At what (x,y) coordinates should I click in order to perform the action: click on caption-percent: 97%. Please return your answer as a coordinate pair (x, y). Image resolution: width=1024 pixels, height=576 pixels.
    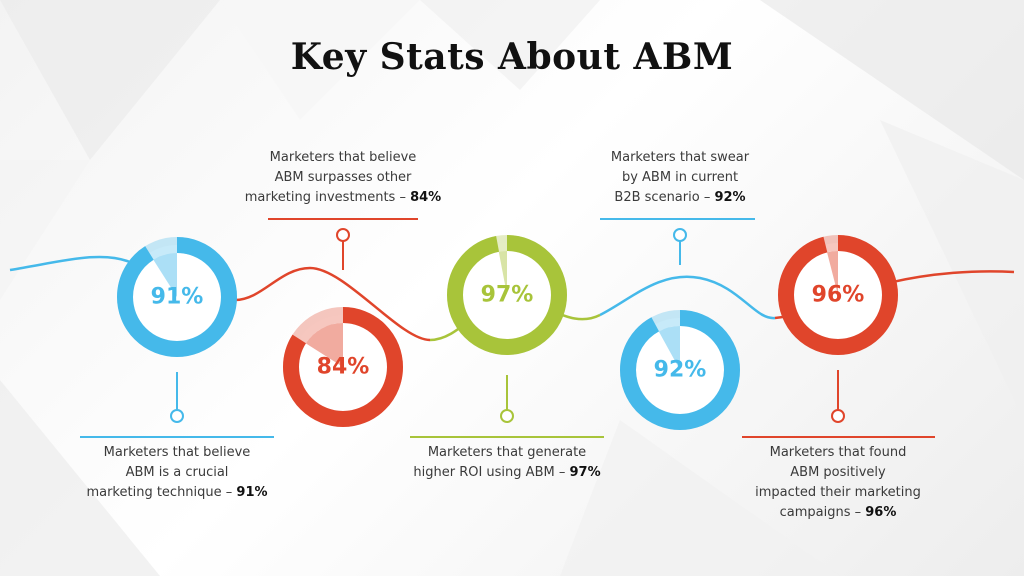
    Looking at the image, I should click on (585, 472).